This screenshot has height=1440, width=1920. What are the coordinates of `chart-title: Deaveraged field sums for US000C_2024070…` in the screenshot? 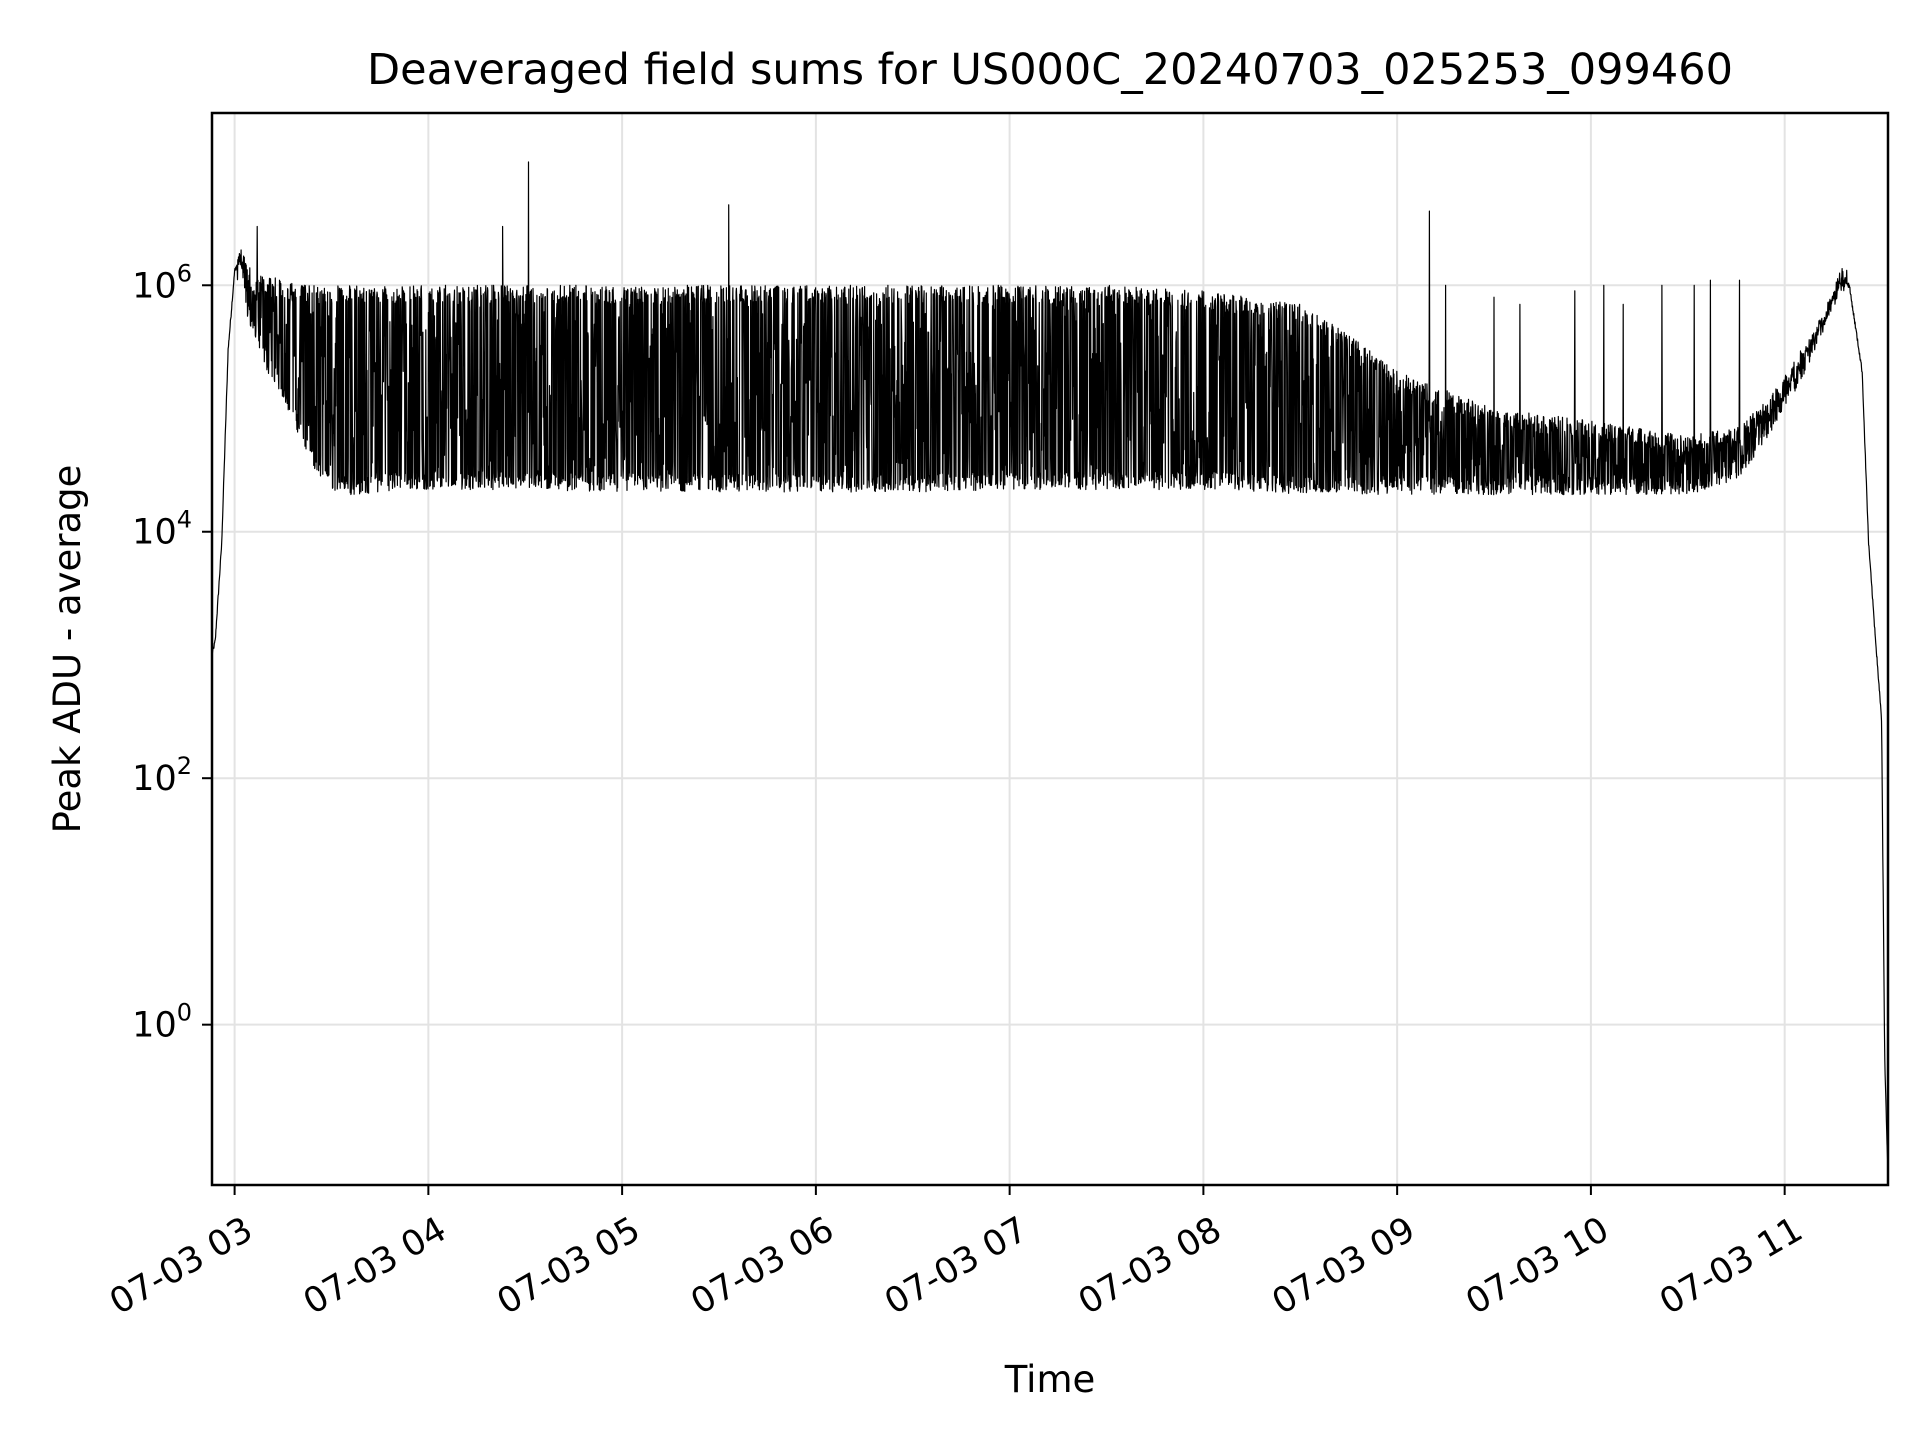 It's located at (1050, 70).